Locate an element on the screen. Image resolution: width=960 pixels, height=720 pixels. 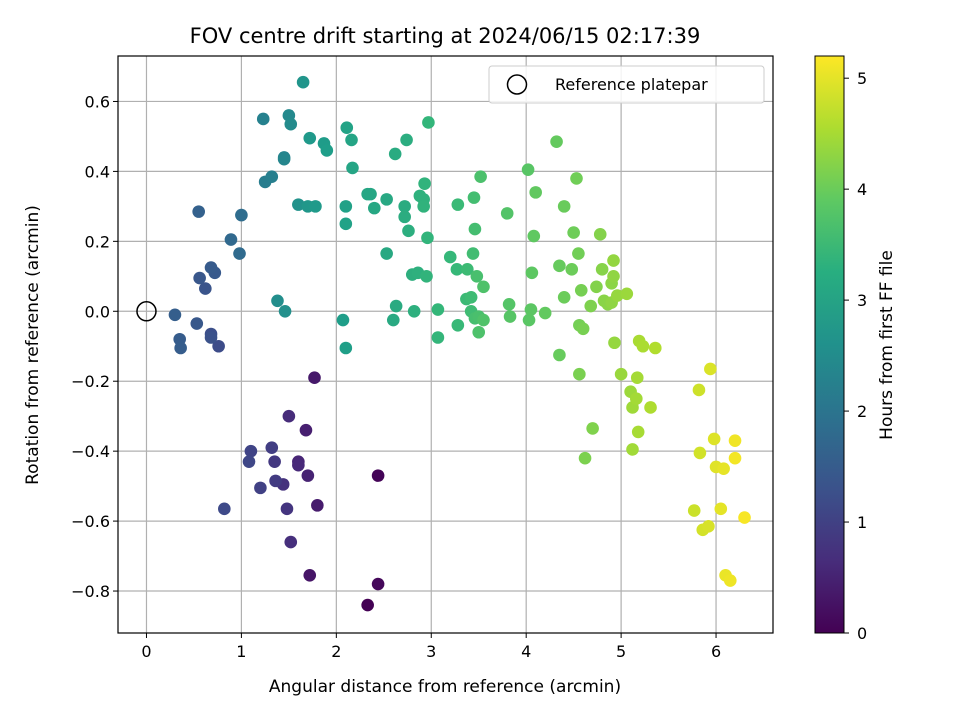
colorbar-label: Hours from first FF file is located at coordinates (887, 345).